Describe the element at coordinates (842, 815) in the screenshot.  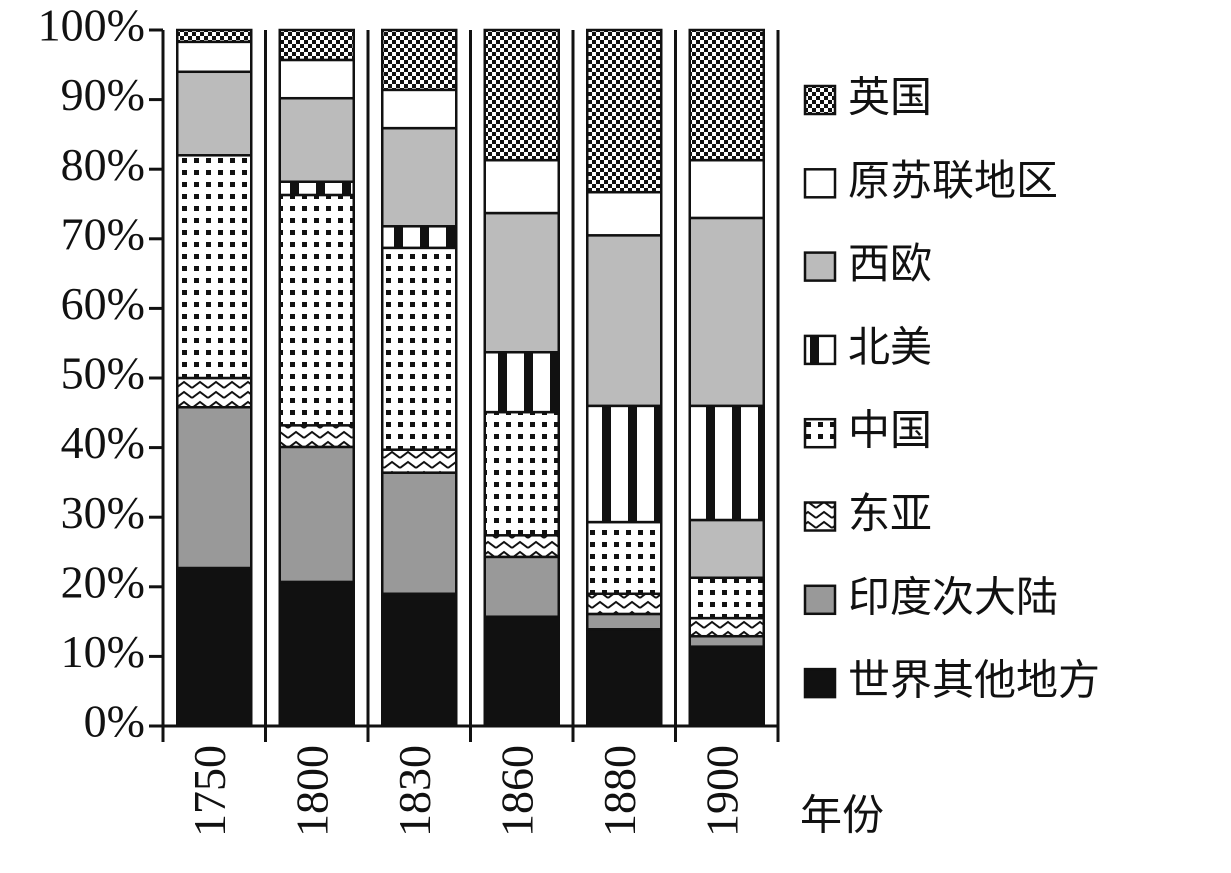
I see `x-axis-label: 年份` at that location.